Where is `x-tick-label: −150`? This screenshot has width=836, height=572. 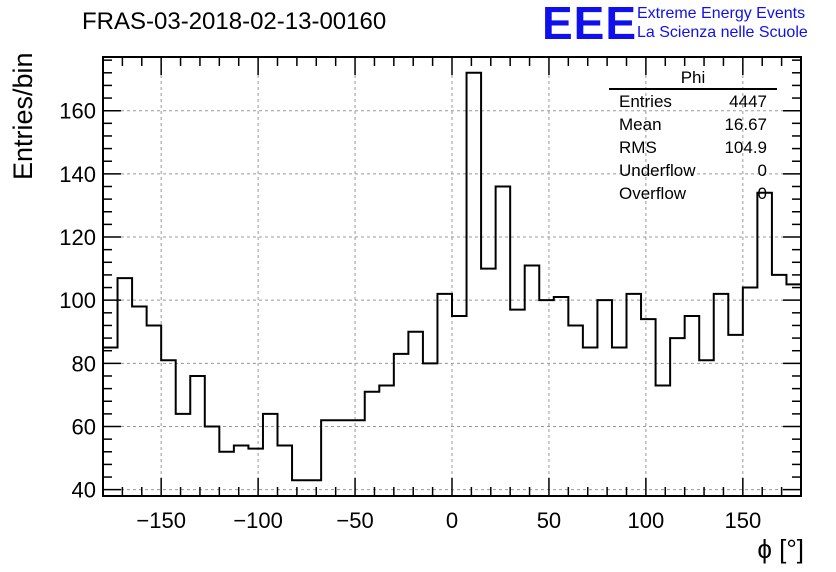
x-tick-label: −150 is located at coordinates (161, 520).